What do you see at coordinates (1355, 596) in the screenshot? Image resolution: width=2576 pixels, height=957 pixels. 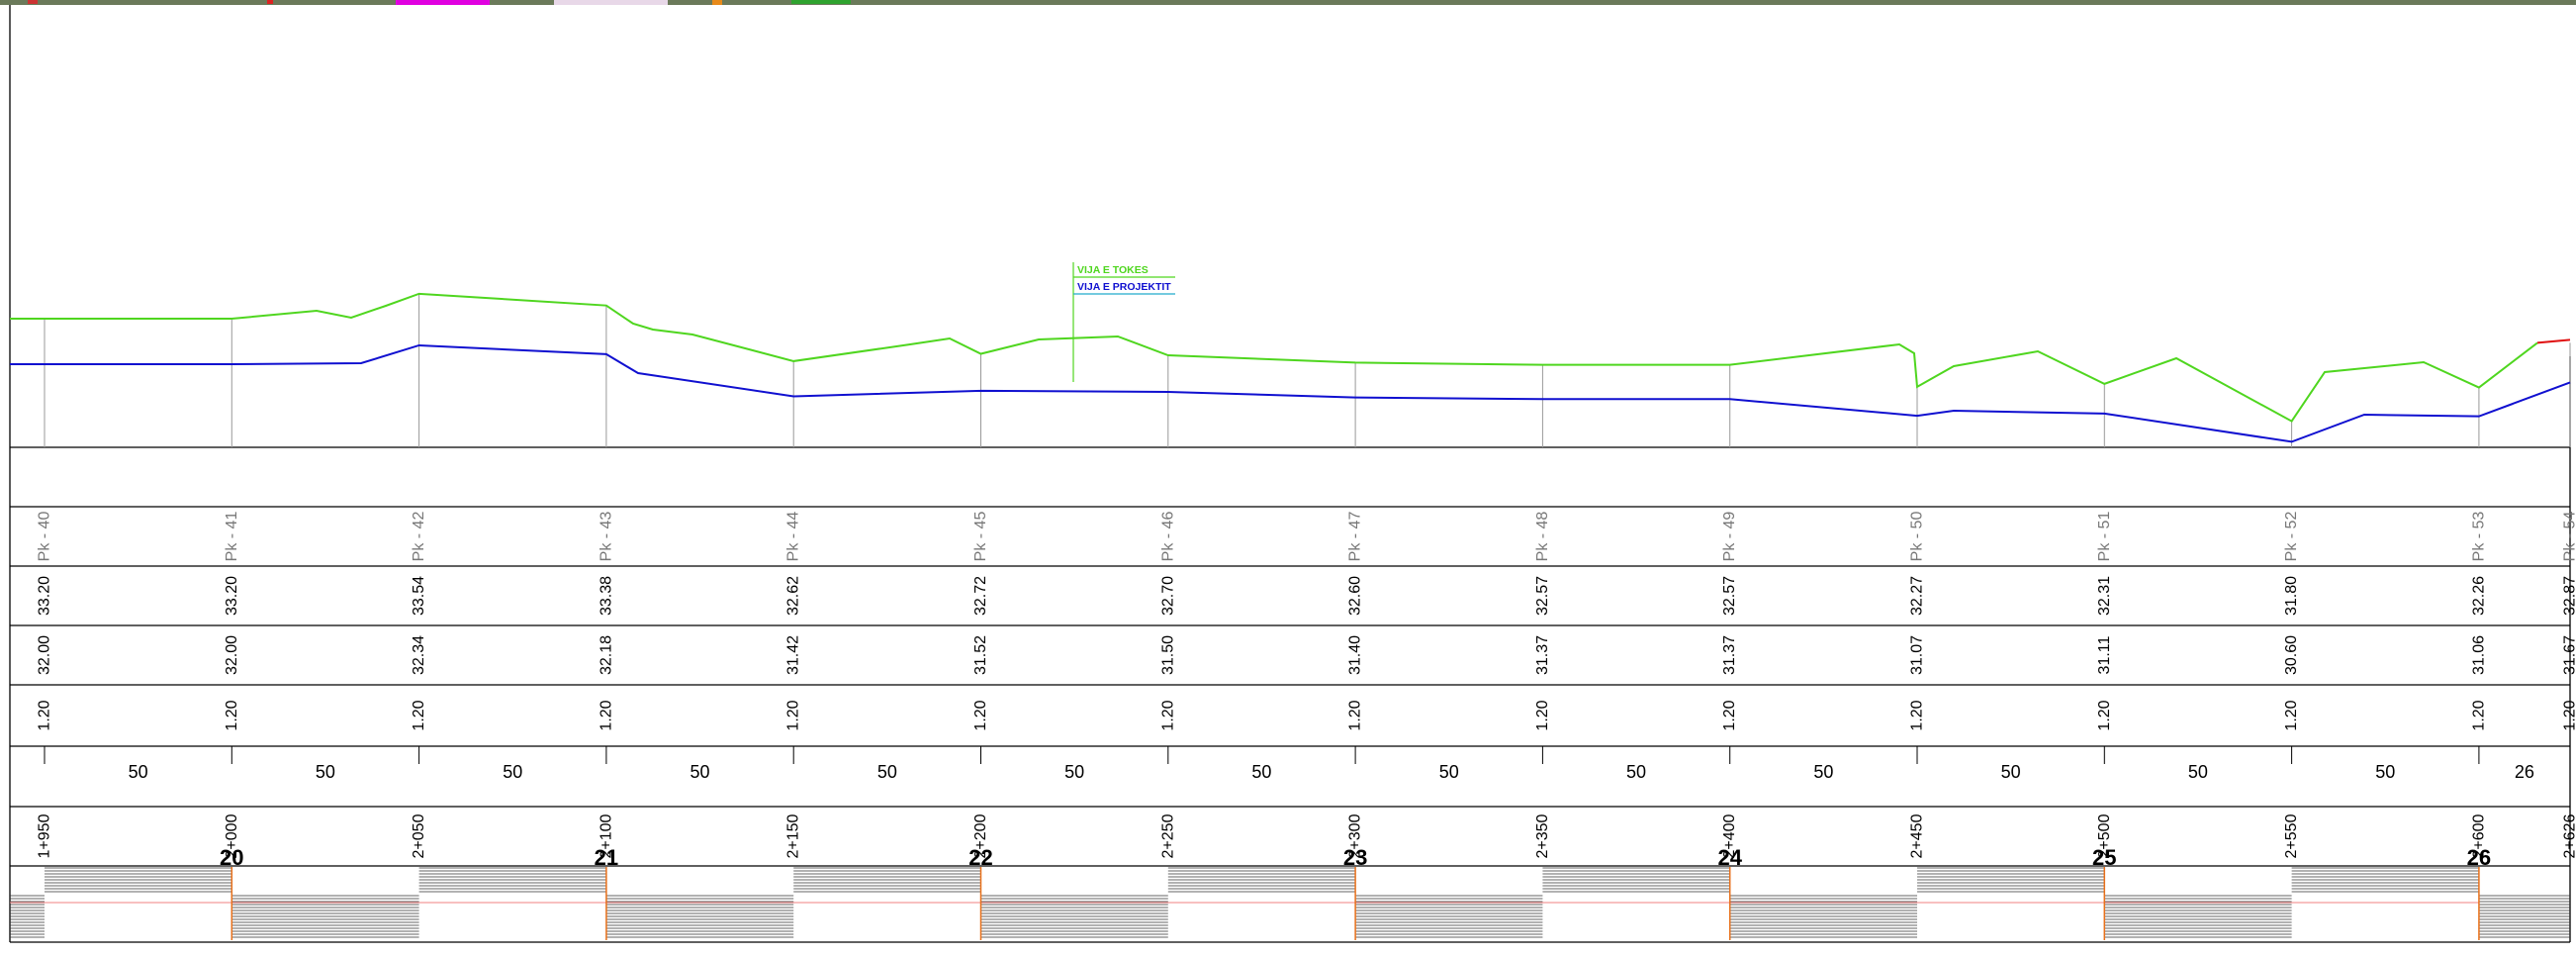 I see `station-ground-label: 32.60` at bounding box center [1355, 596].